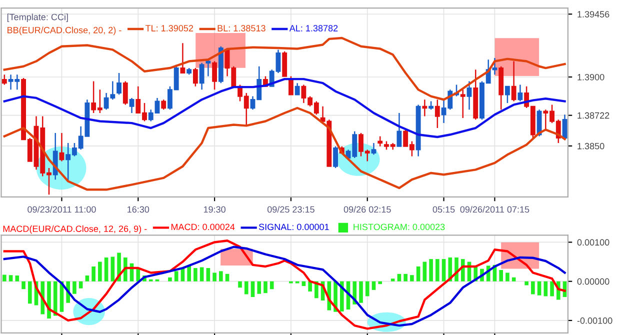 The image size is (618, 335). Describe the element at coordinates (593, 281) in the screenshot. I see `y-tick-label: 0.00000` at that location.